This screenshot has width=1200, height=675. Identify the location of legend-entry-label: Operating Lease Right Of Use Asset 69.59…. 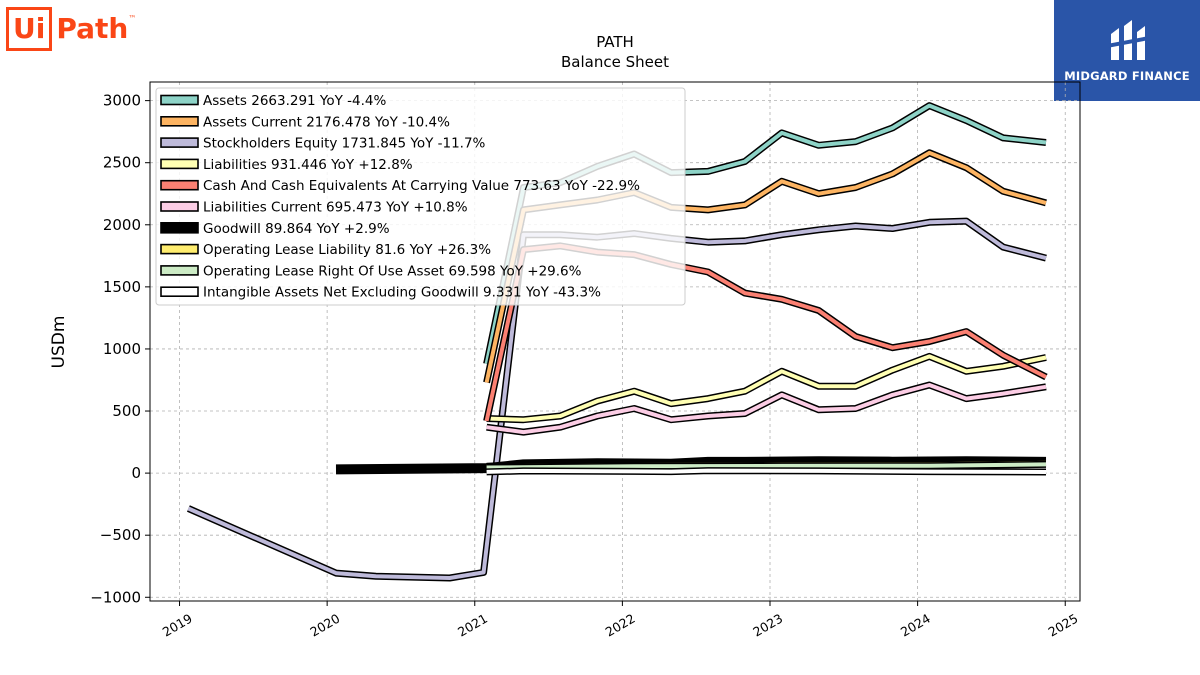
(392, 271).